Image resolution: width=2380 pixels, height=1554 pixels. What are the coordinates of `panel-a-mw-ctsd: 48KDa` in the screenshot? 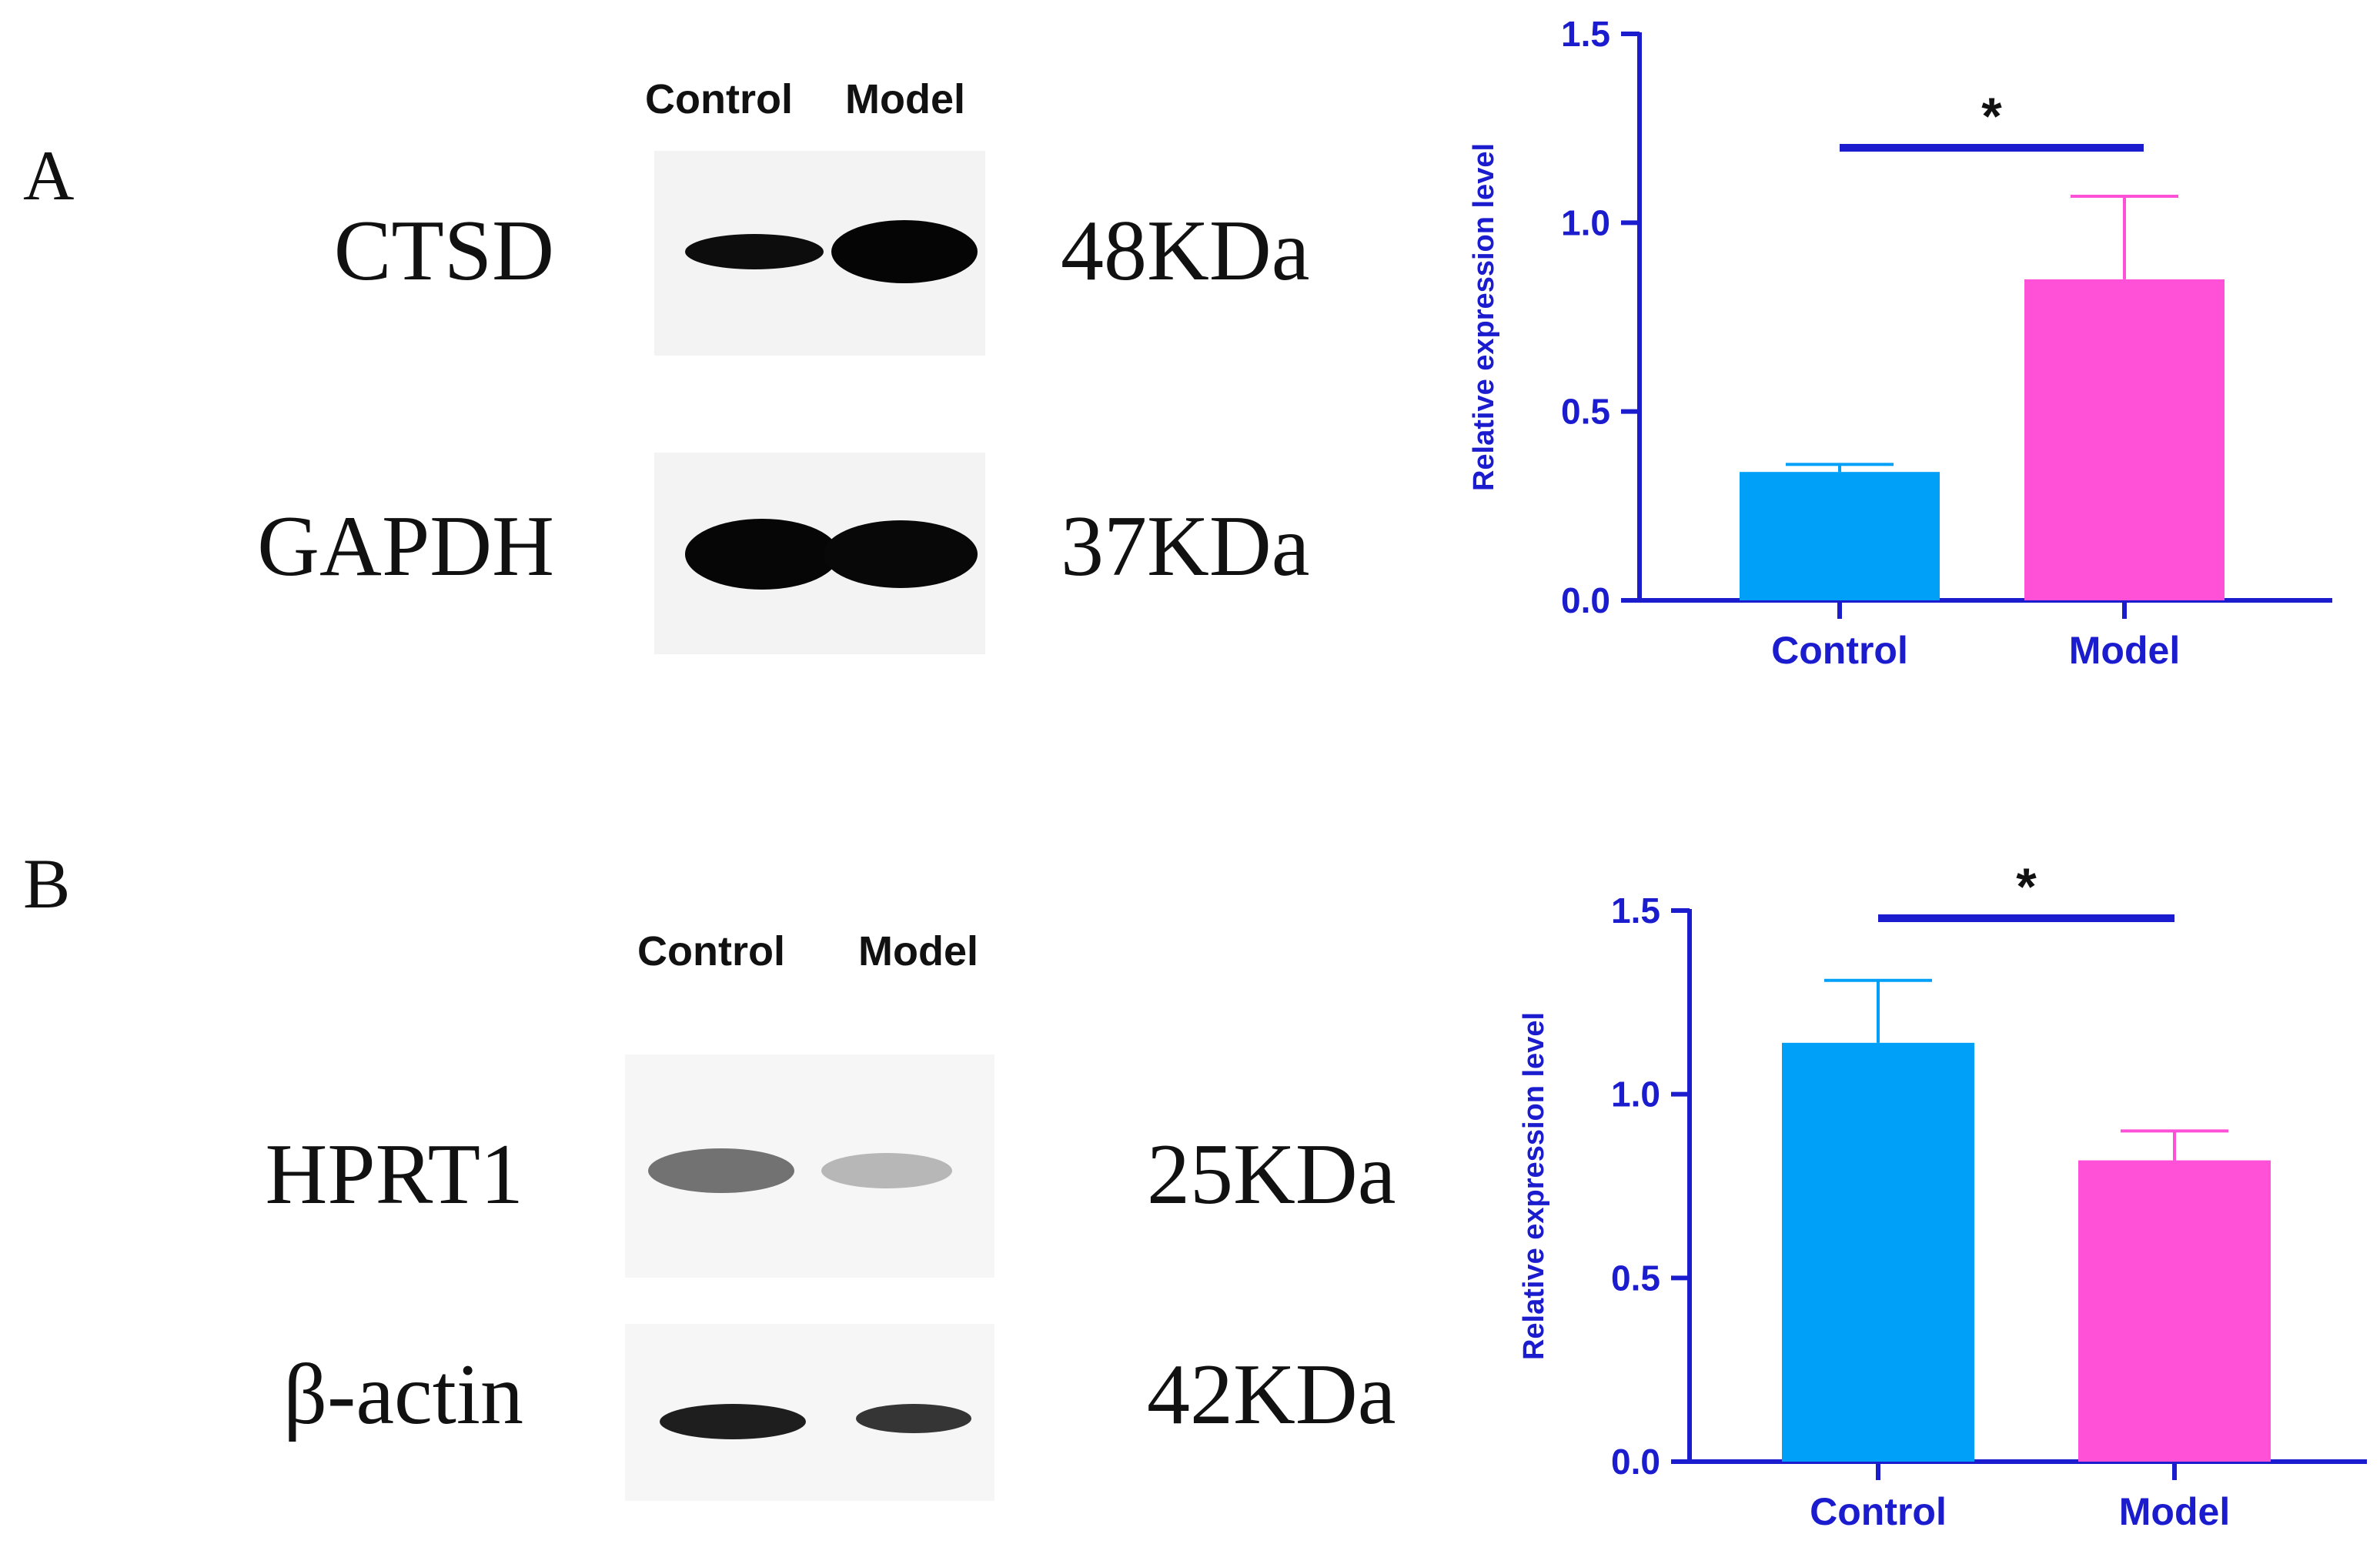 It's located at (1185, 251).